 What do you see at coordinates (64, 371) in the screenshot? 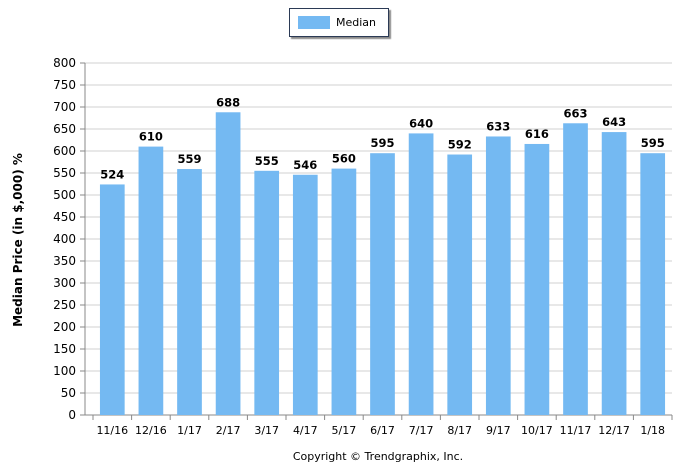
I see `y-tick-label: 100` at bounding box center [64, 371].